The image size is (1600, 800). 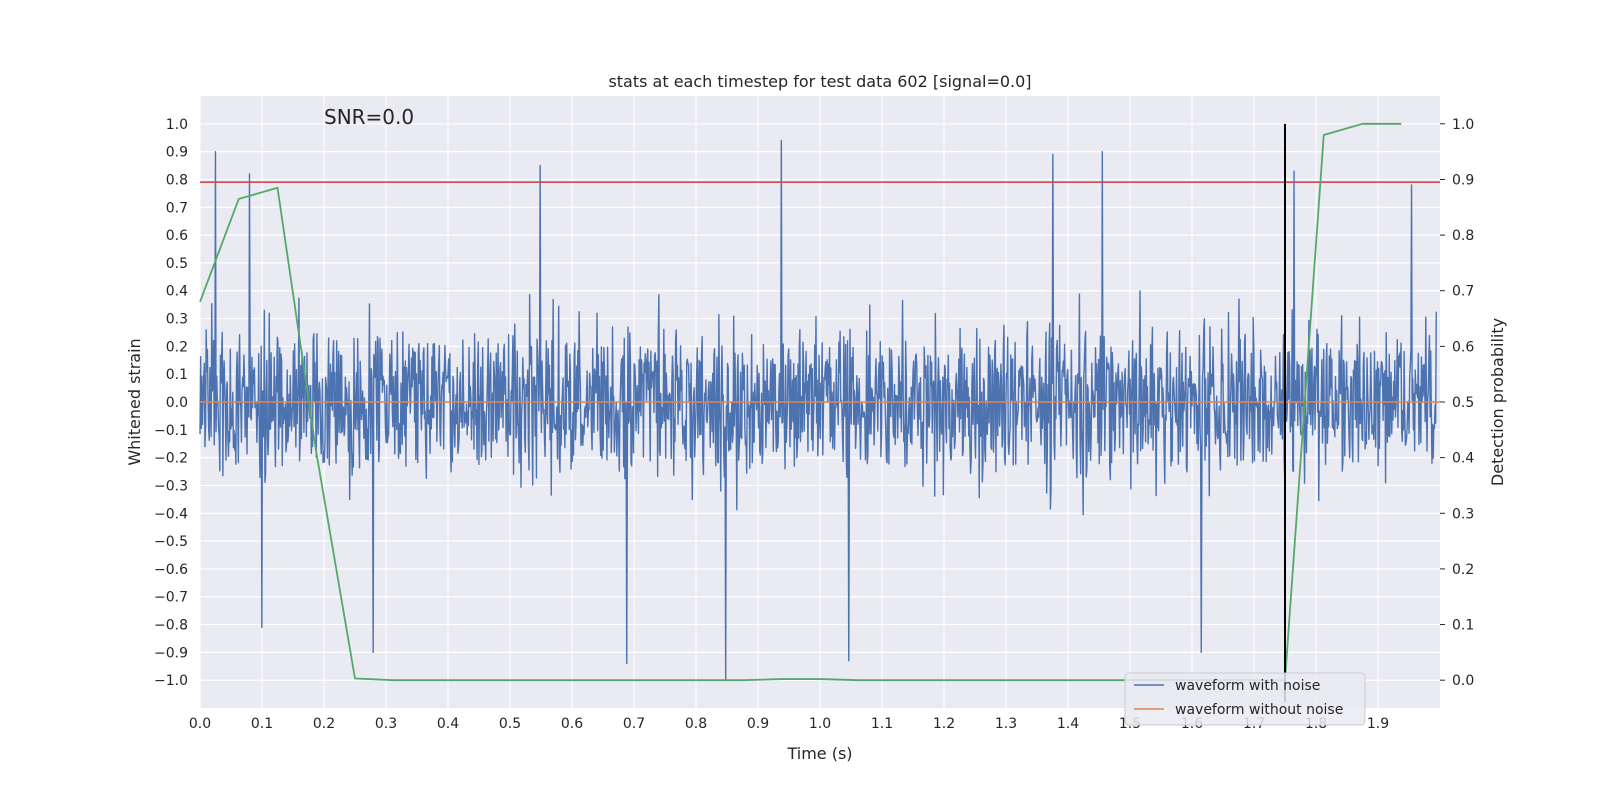 I want to click on y2-axis-label: Detection probability, so click(x=1497, y=402).